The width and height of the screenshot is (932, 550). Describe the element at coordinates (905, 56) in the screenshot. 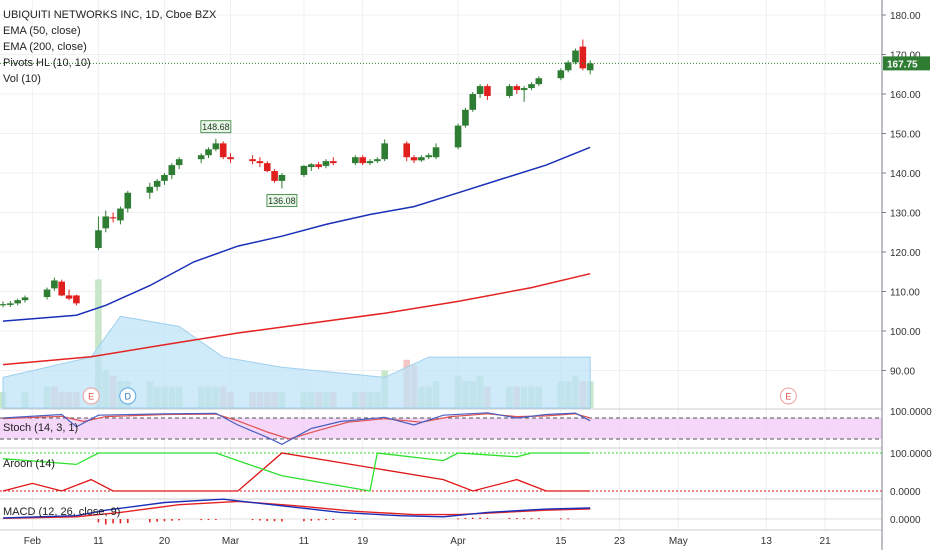

I see `price-tick-label: 170.00` at that location.